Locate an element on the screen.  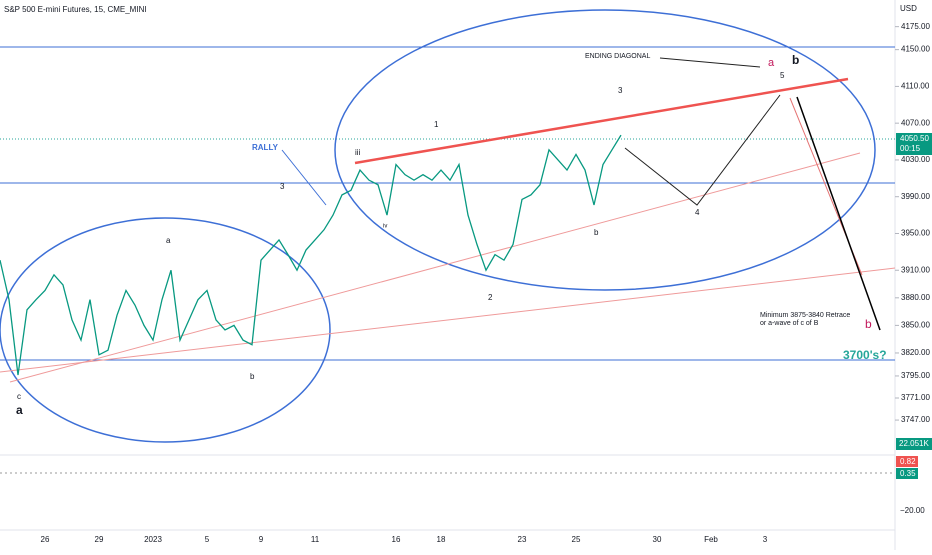
x-tick-label: 29 is located at coordinates (99, 539).